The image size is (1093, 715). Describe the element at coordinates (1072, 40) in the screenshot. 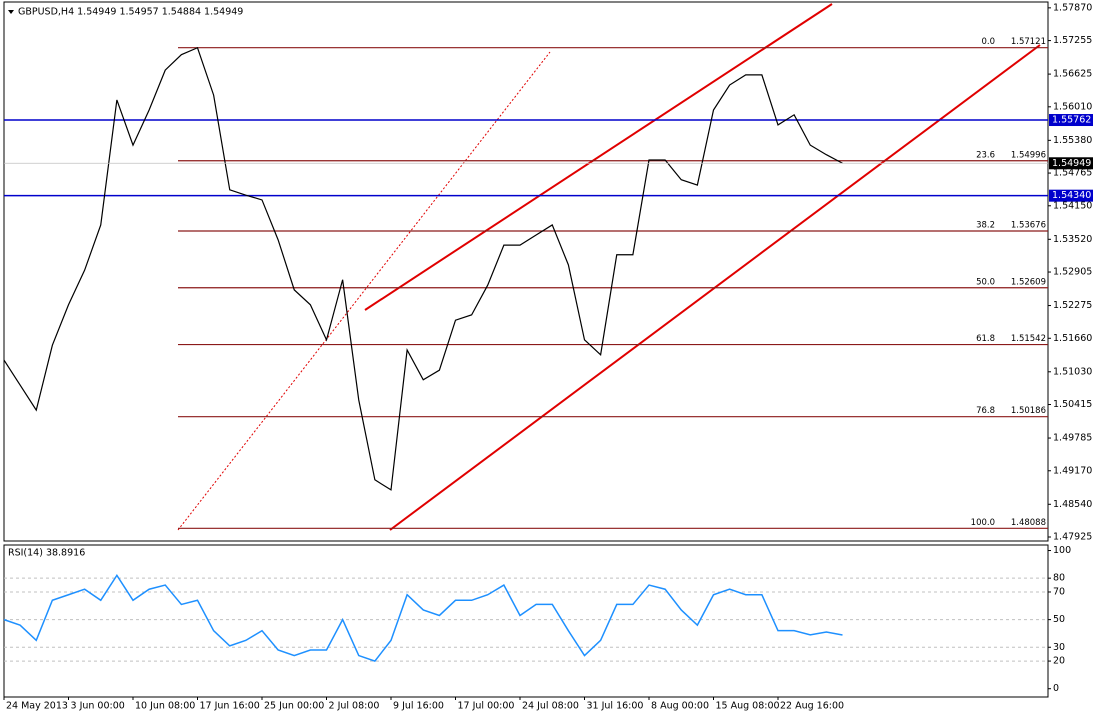

I see `y-tick-label: 1.57255` at that location.